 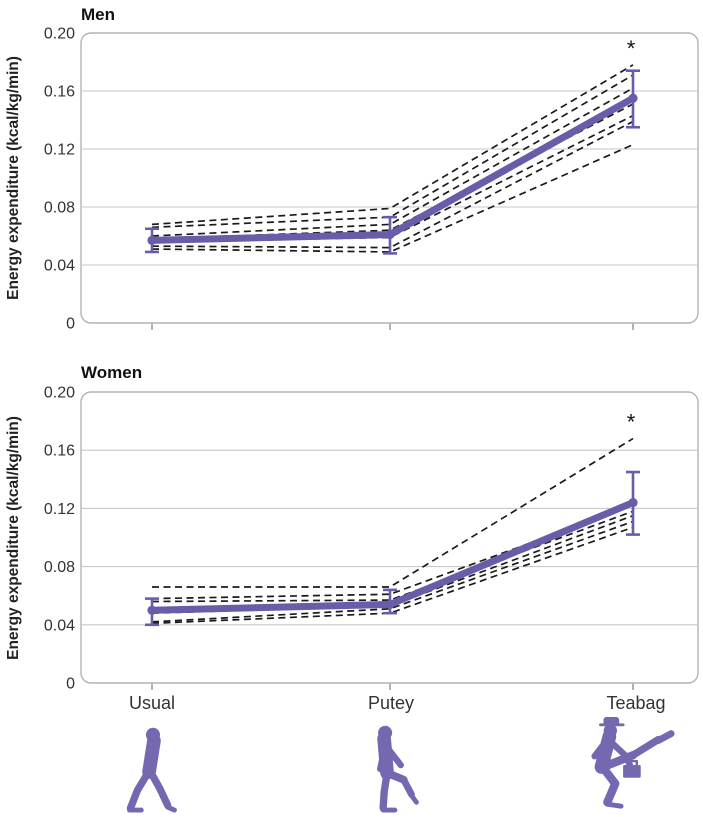 What do you see at coordinates (139, 789) in the screenshot?
I see `front-leg` at bounding box center [139, 789].